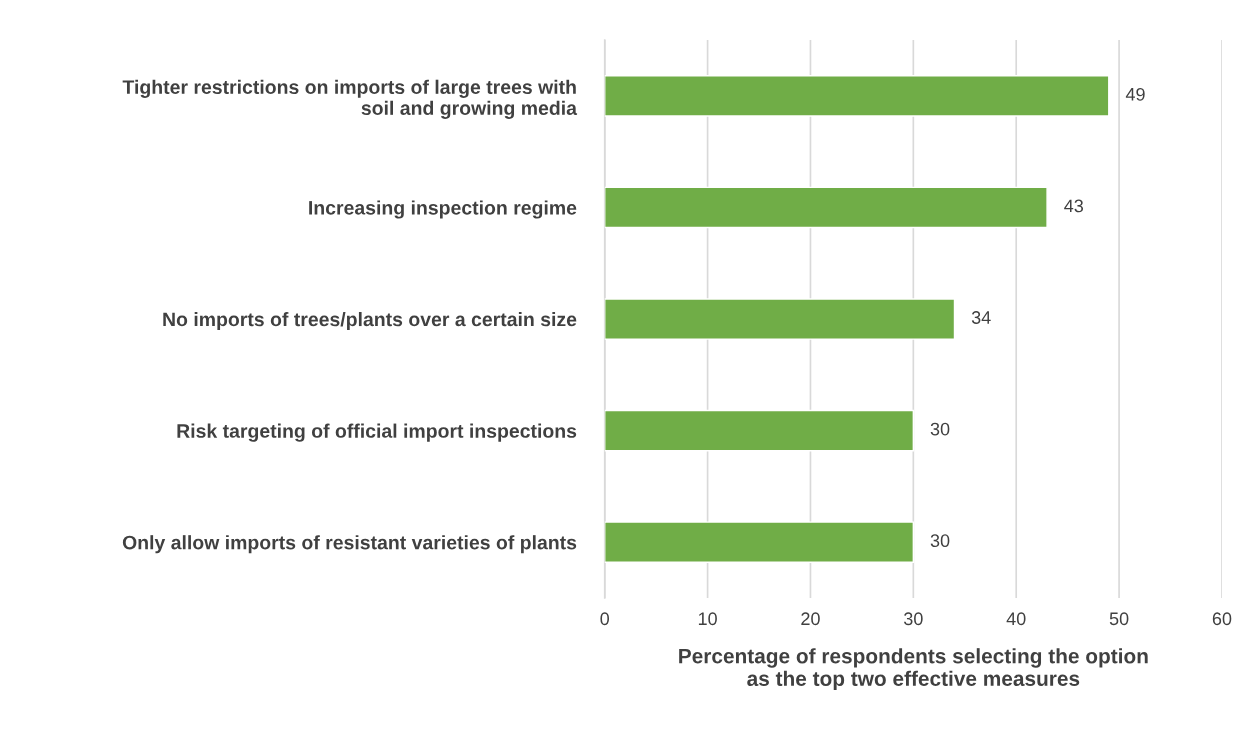 The image size is (1252, 756). I want to click on y-tick-label: Risk targeting of official import inspections, so click(377, 432).